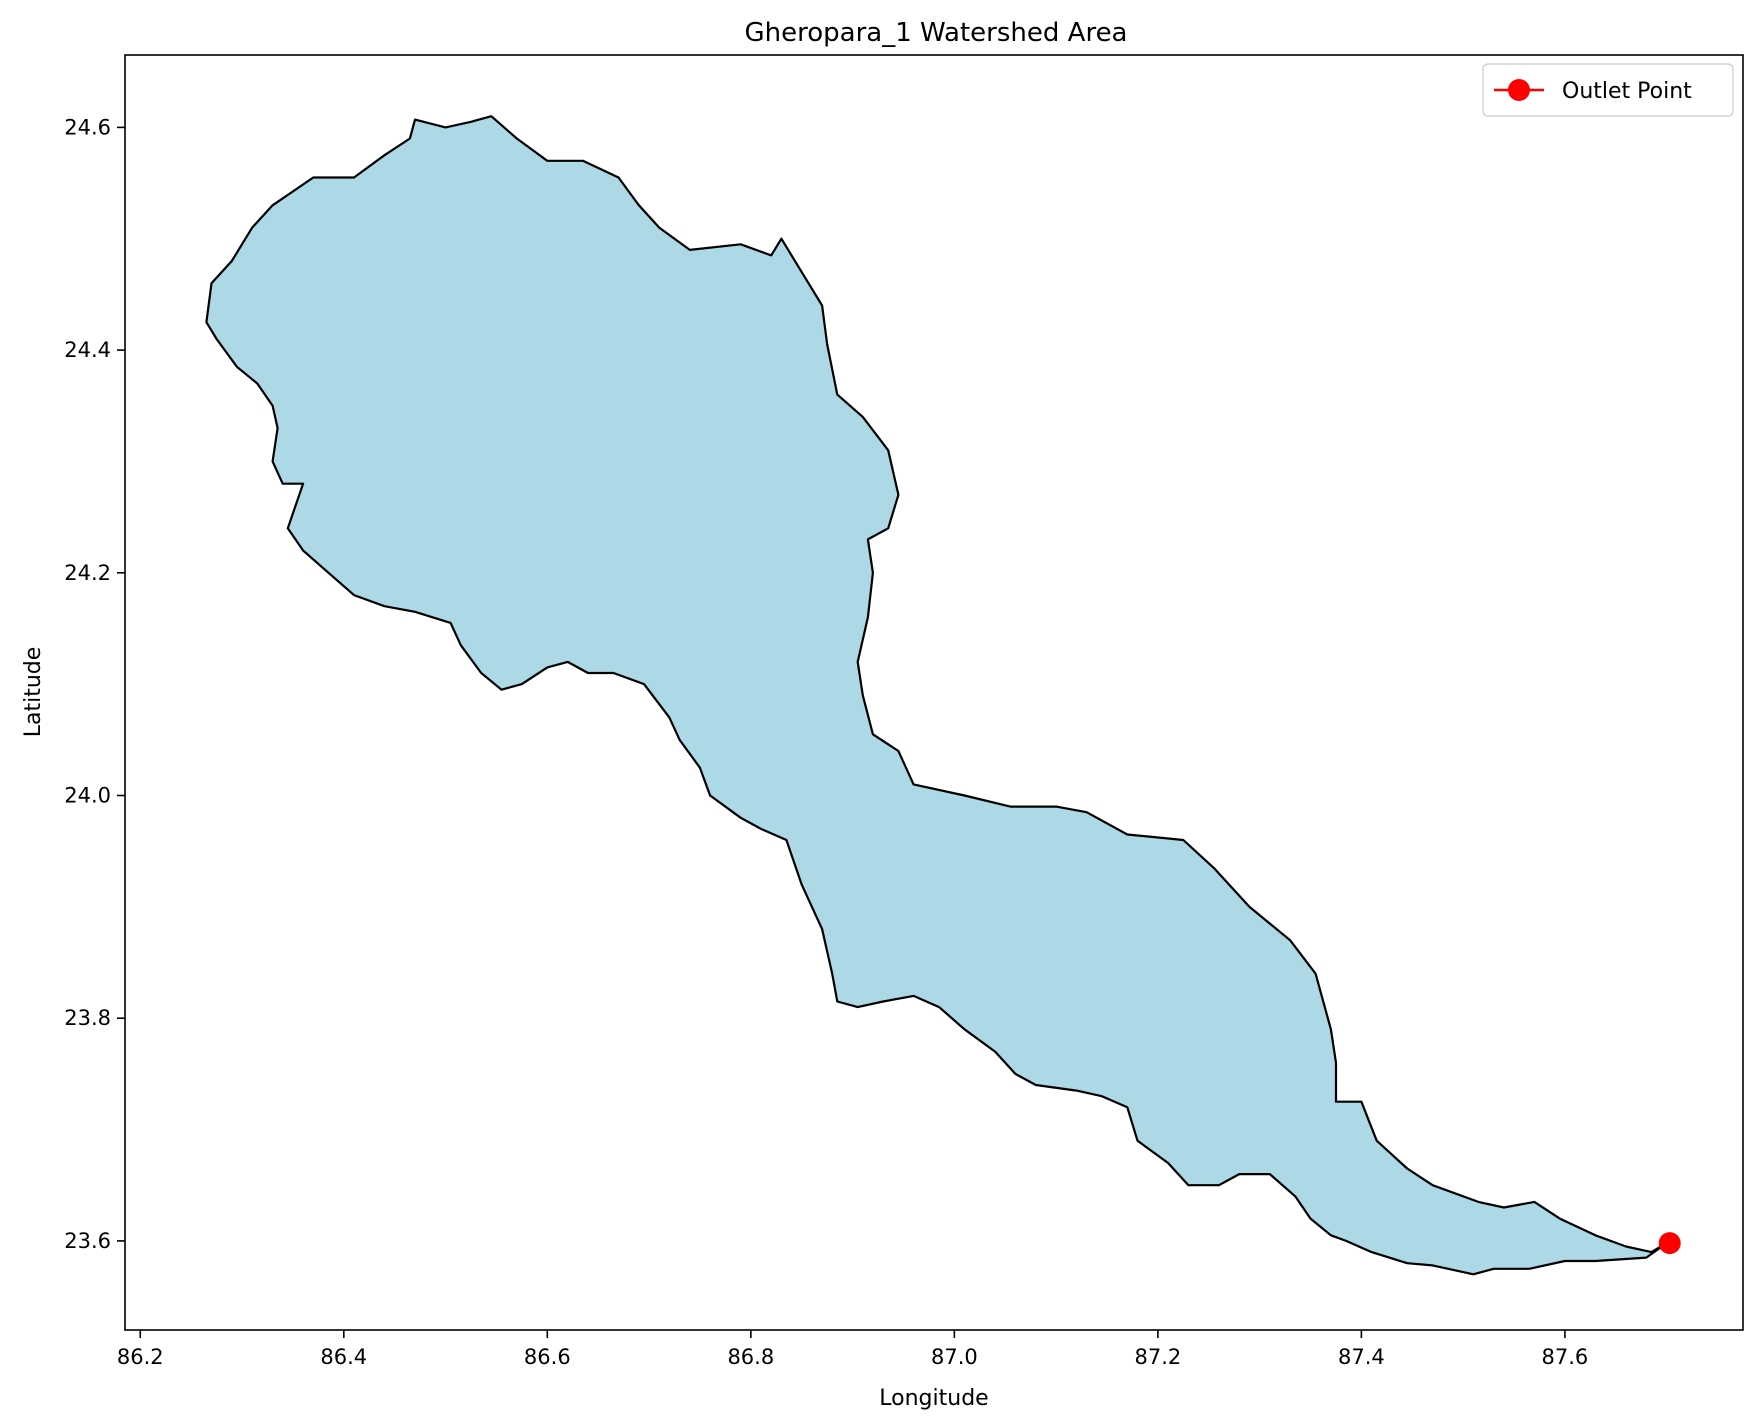  I want to click on y-tick-label: 24.0, so click(87, 796).